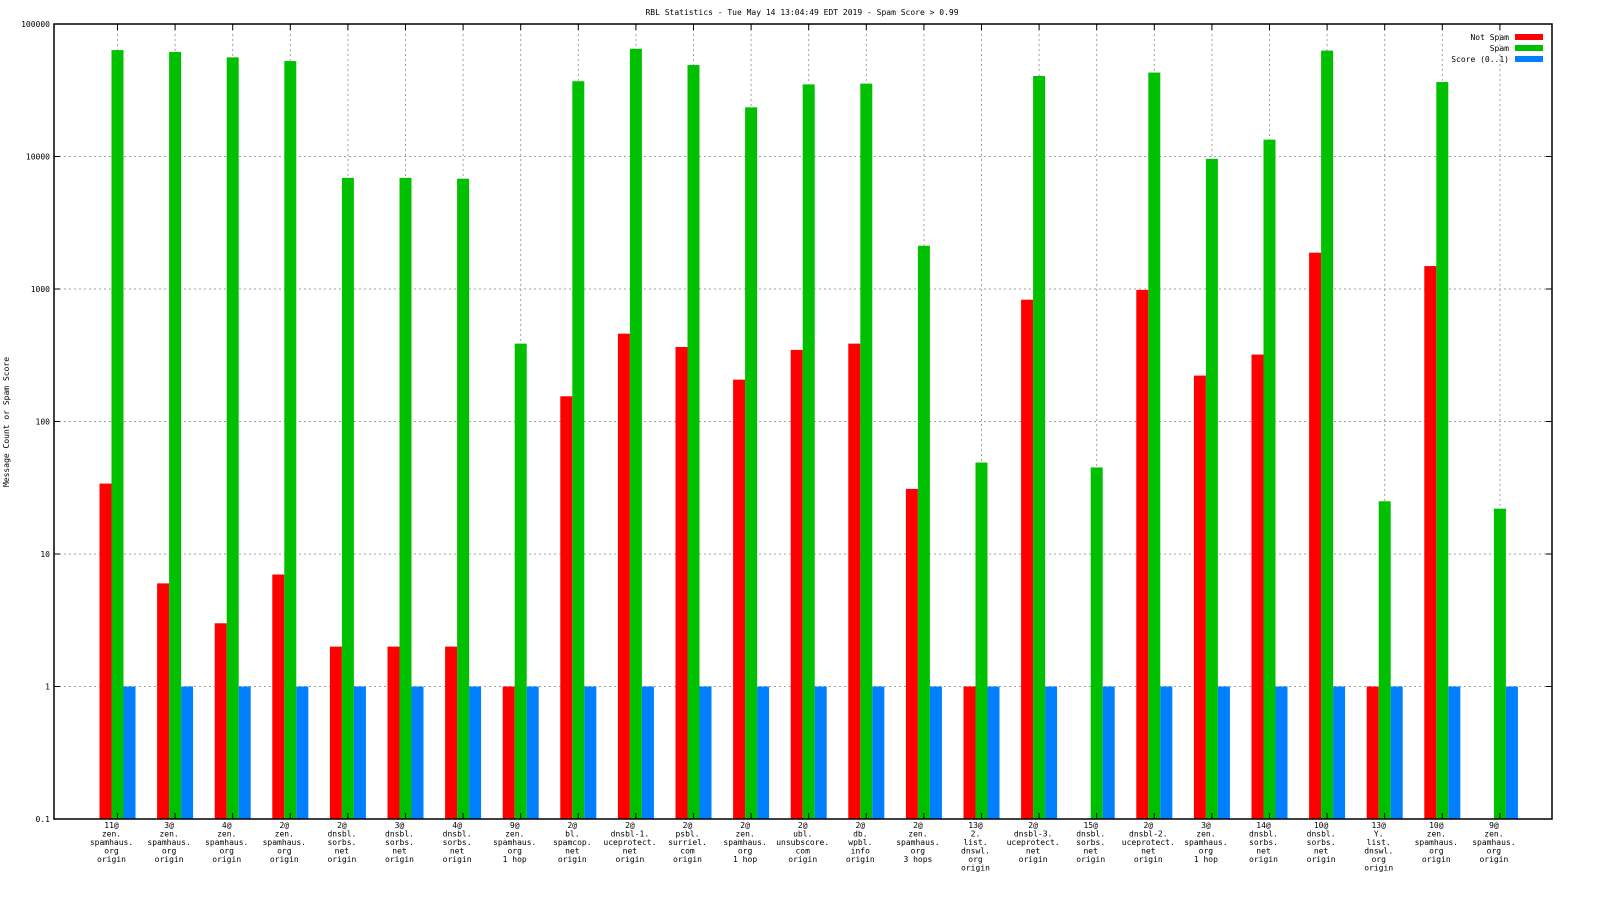 Image resolution: width=1600 pixels, height=904 pixels. Describe the element at coordinates (111, 825) in the screenshot. I see `x-tick-label: 11@` at that location.